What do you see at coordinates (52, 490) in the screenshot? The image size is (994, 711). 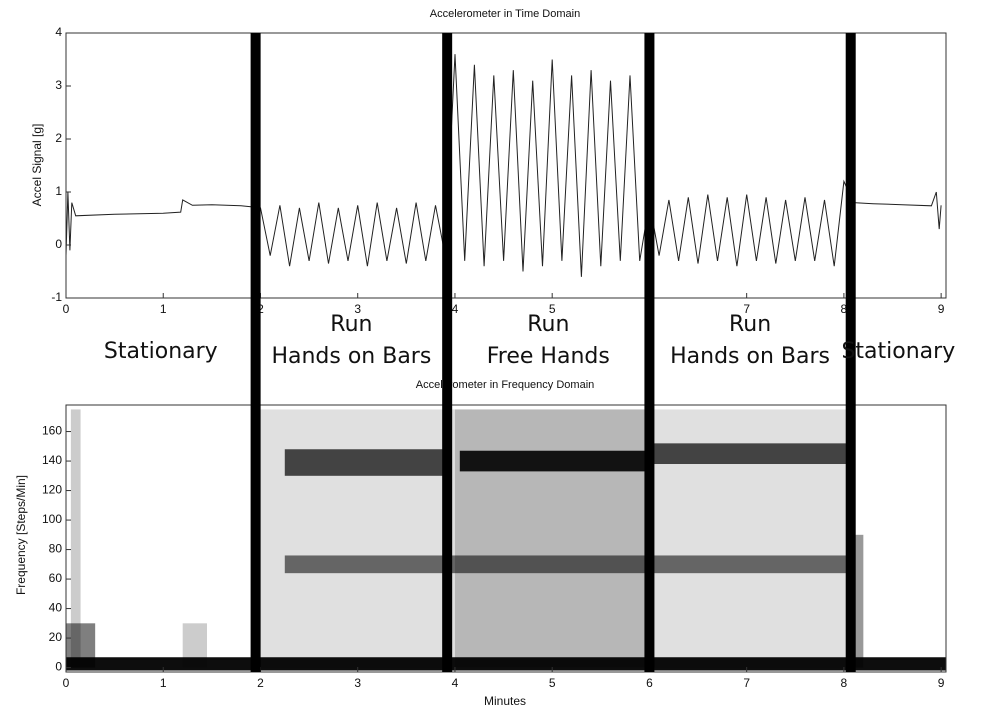 I see `y-tick-label: 120` at bounding box center [52, 490].